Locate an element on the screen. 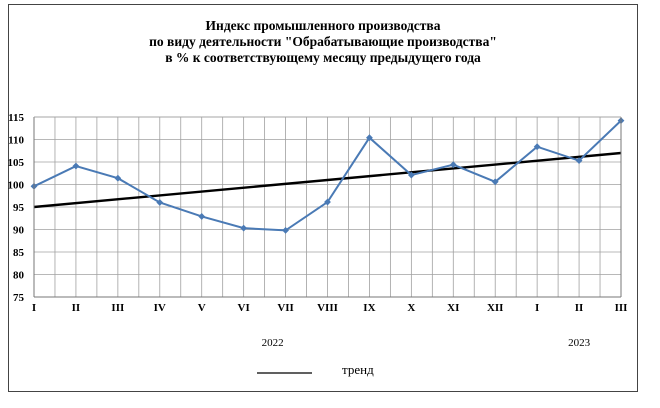 This screenshot has height=408, width=660. legend: тренд is located at coordinates (315, 369).